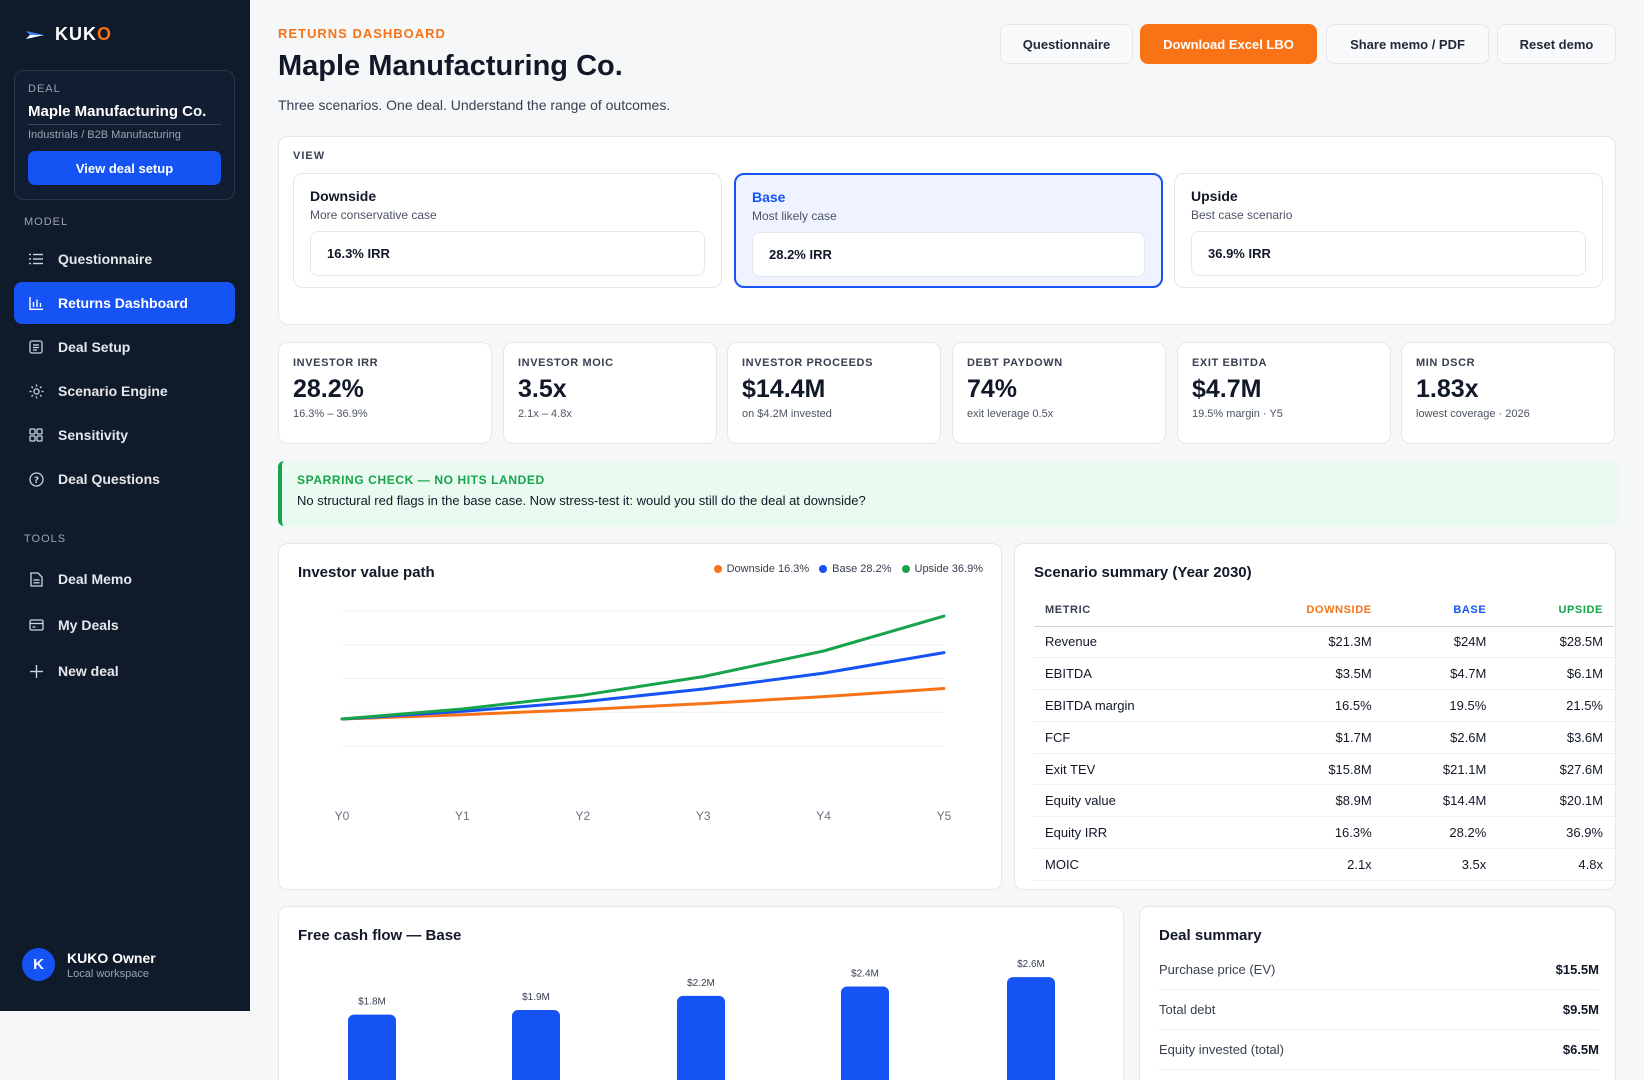  What do you see at coordinates (1440, 610) in the screenshot?
I see `col-header-base: BASE` at bounding box center [1440, 610].